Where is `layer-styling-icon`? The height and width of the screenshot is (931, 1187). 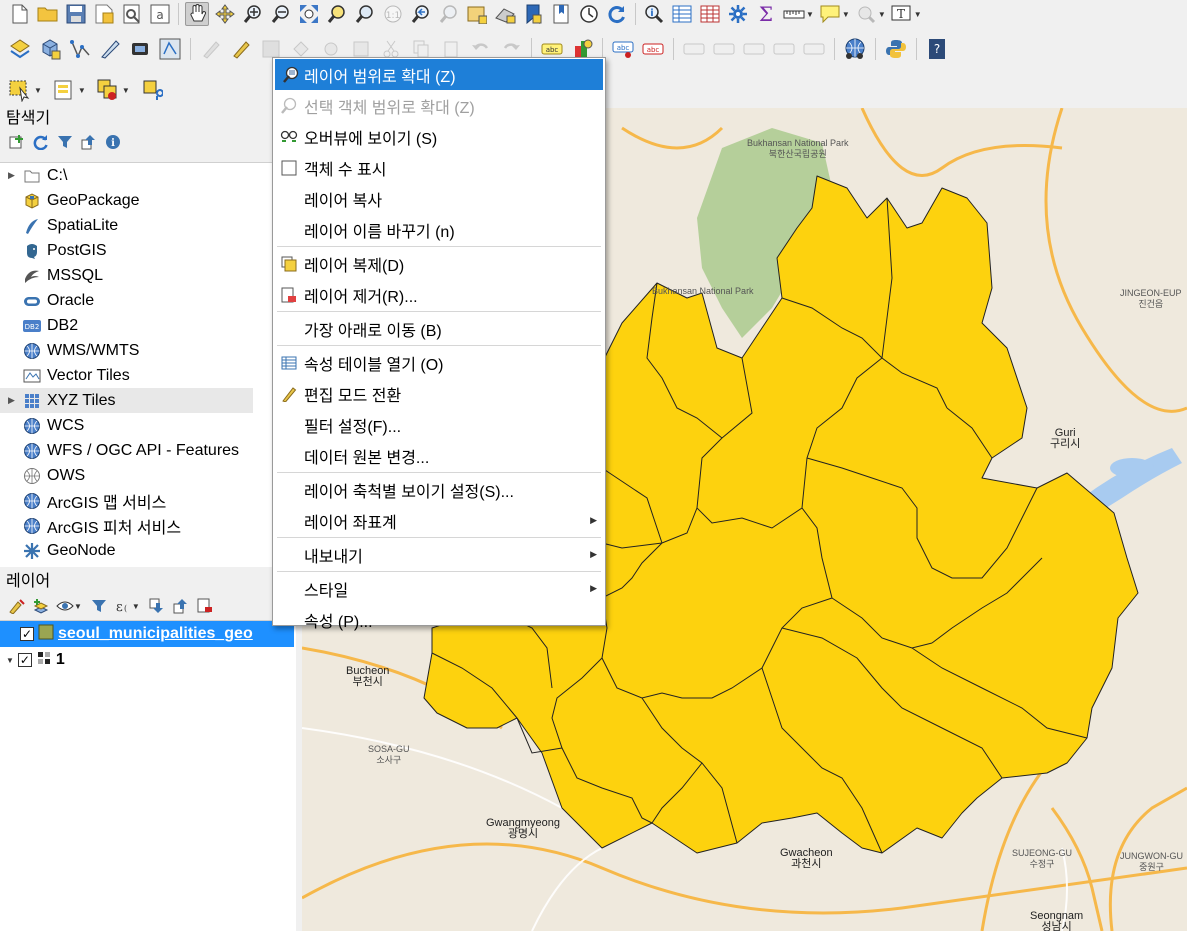 layer-styling-icon is located at coordinates (17, 606).